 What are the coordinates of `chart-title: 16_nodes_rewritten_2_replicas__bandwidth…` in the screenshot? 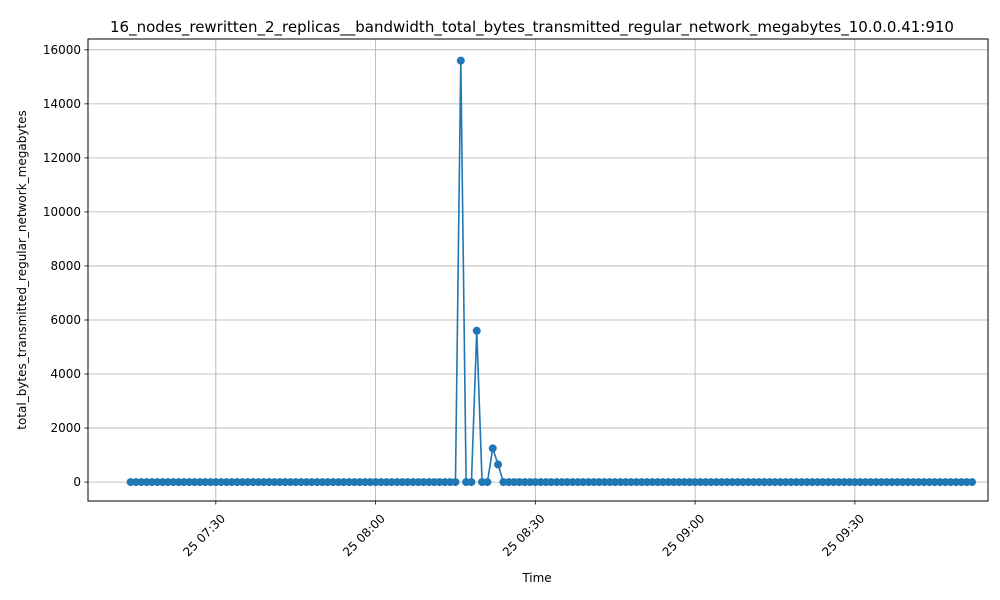 It's located at (532, 27).